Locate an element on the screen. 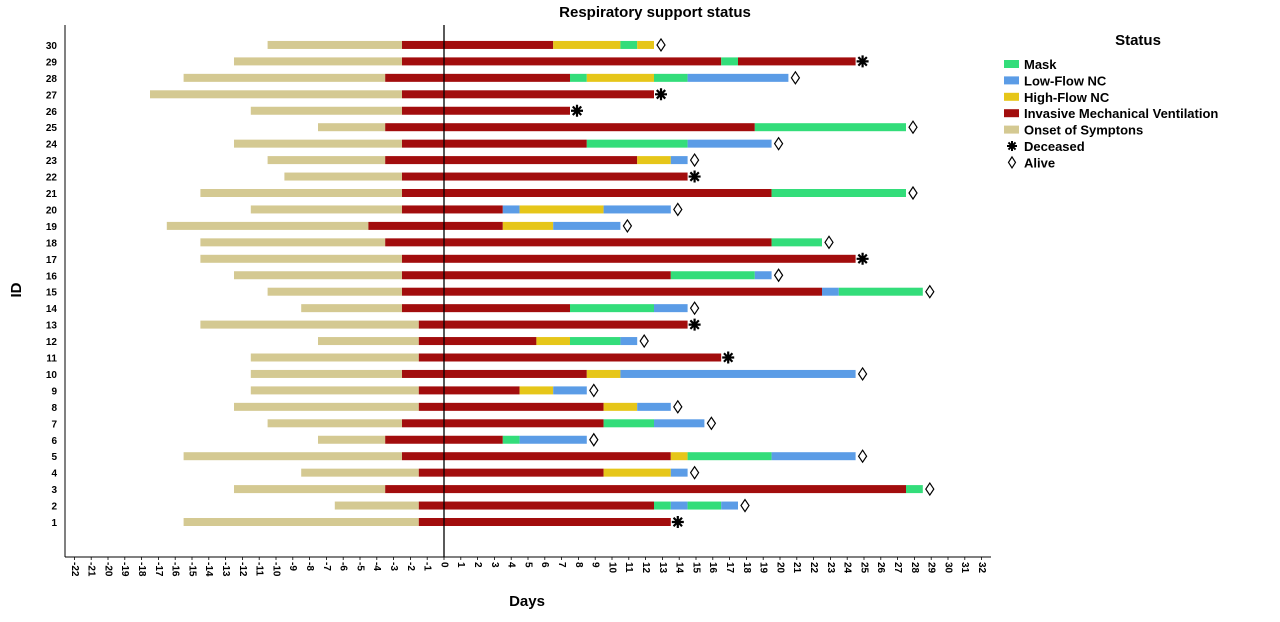 The height and width of the screenshot is (622, 1280). y-tick-label: 23 is located at coordinates (52, 161).